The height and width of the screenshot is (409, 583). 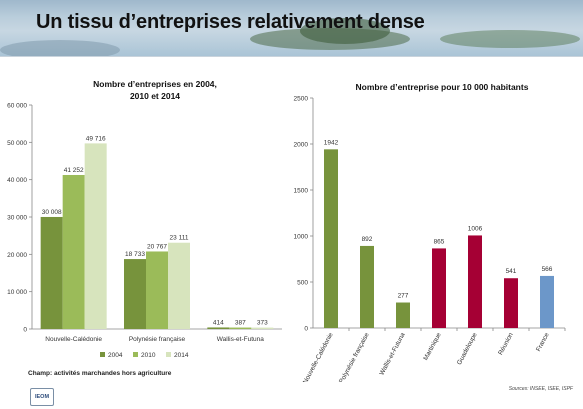 I want to click on chart1-data-label: 414, so click(x=218, y=322).